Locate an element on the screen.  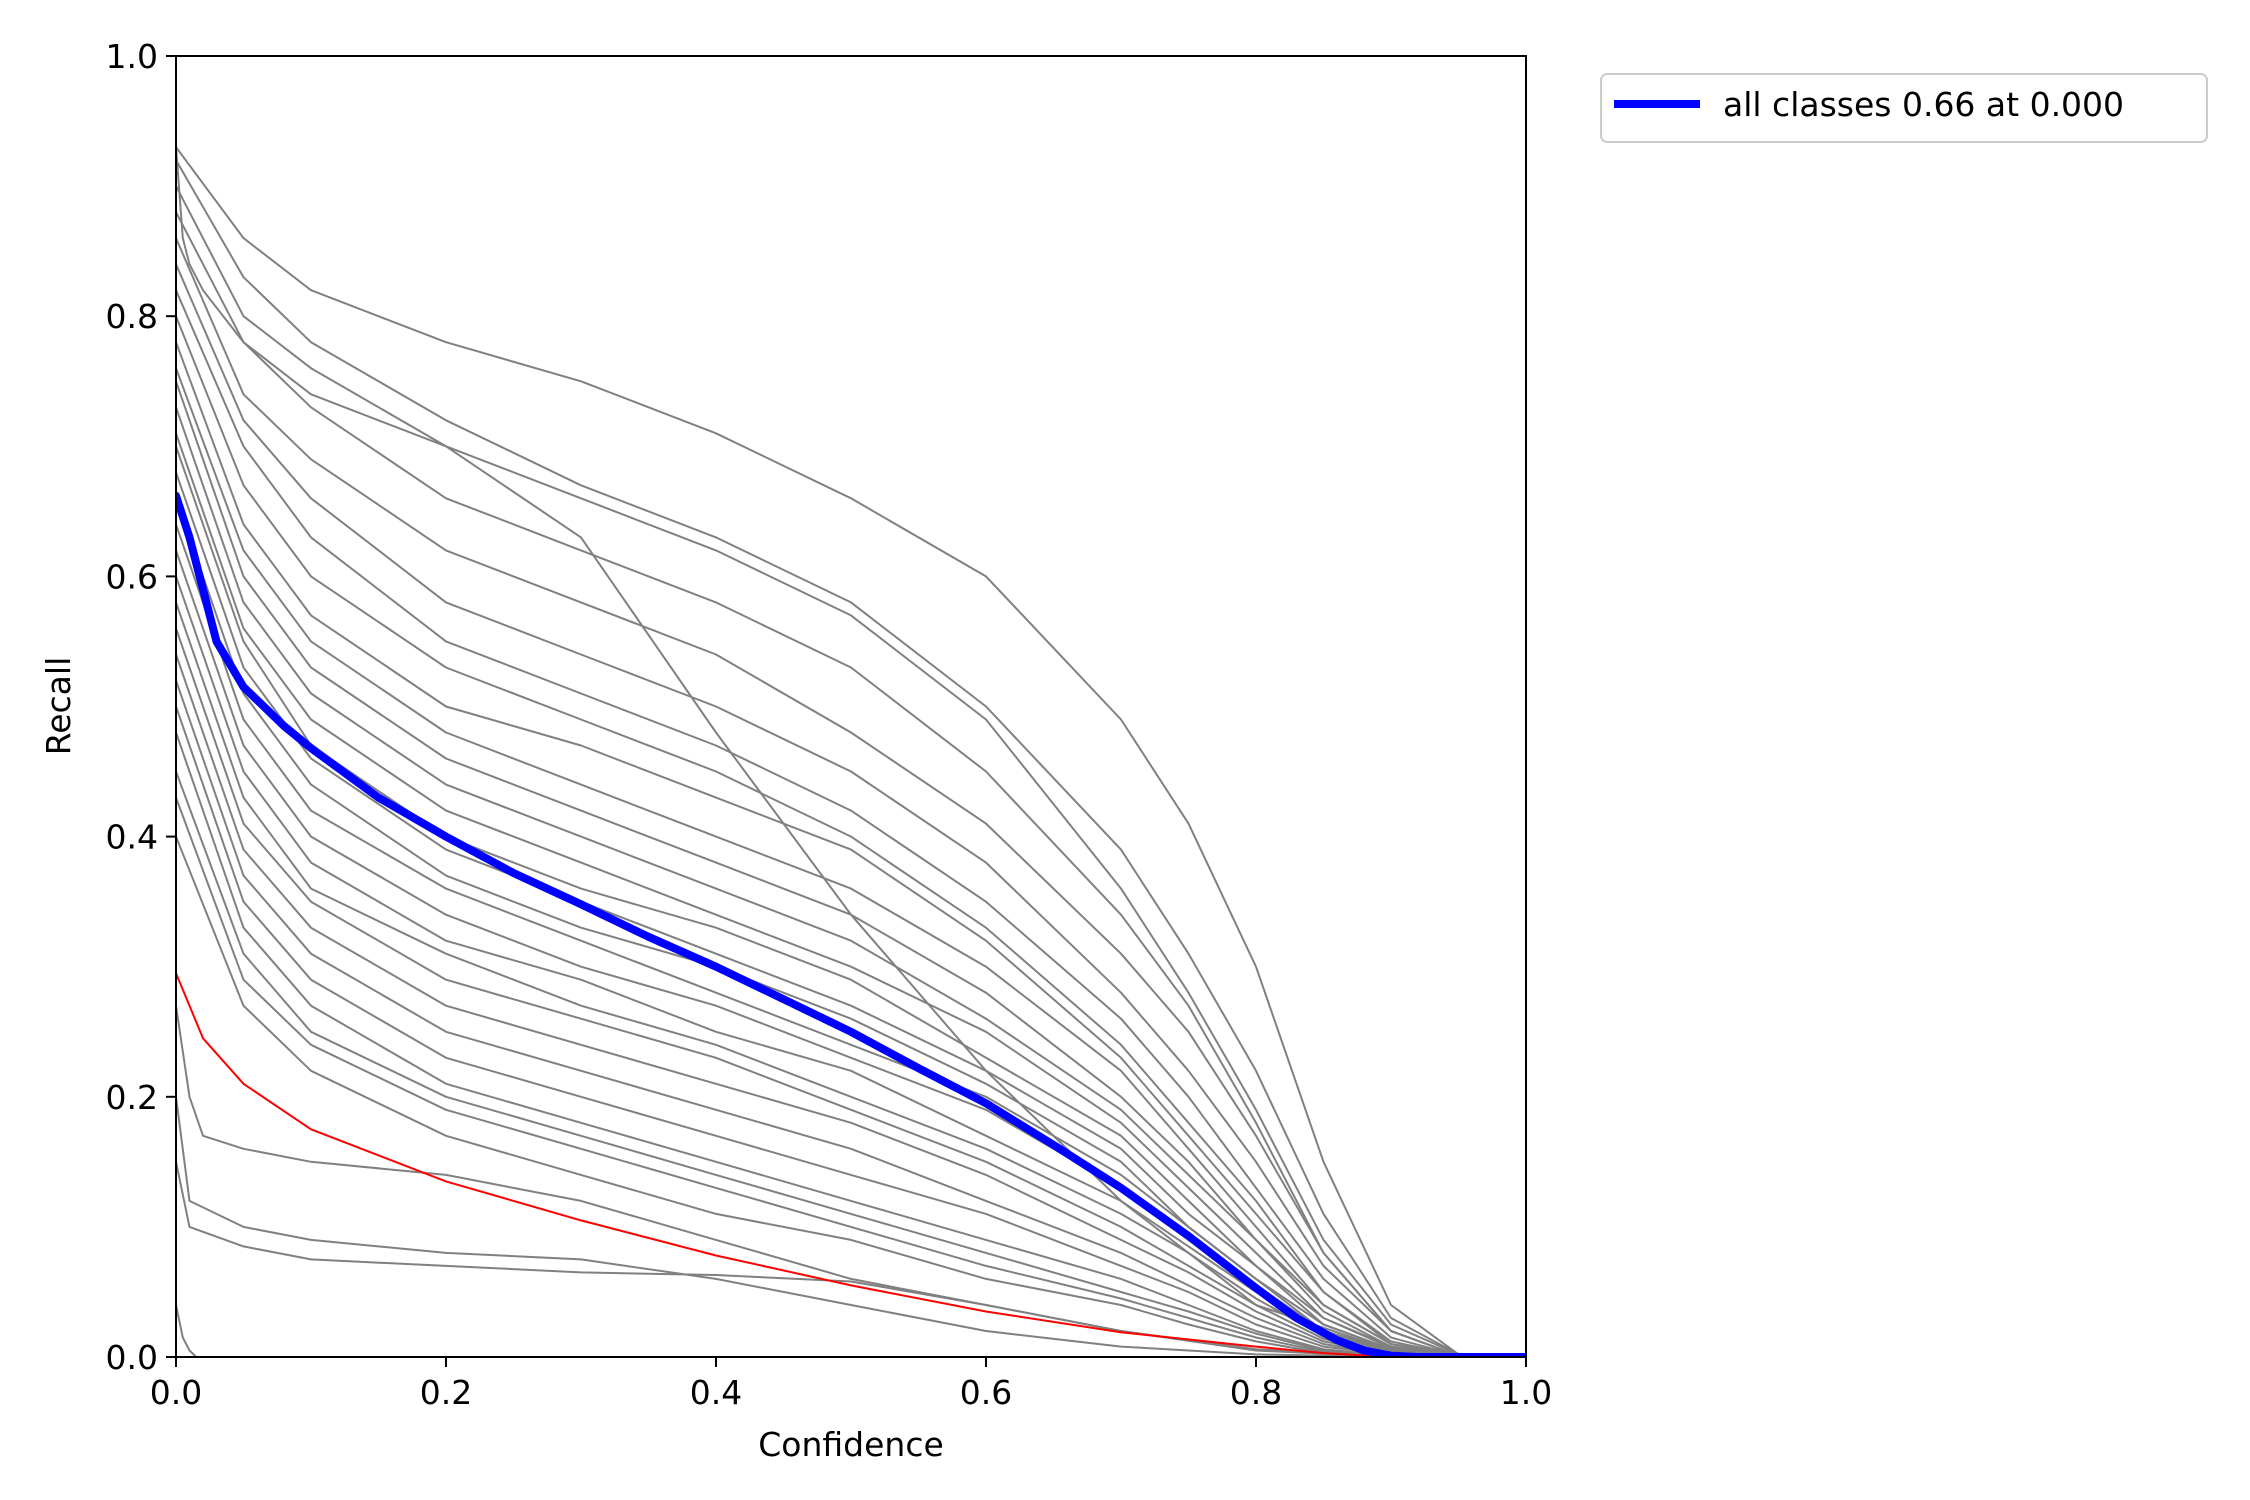
y-tick-label: 0.2 is located at coordinates (132, 1097).